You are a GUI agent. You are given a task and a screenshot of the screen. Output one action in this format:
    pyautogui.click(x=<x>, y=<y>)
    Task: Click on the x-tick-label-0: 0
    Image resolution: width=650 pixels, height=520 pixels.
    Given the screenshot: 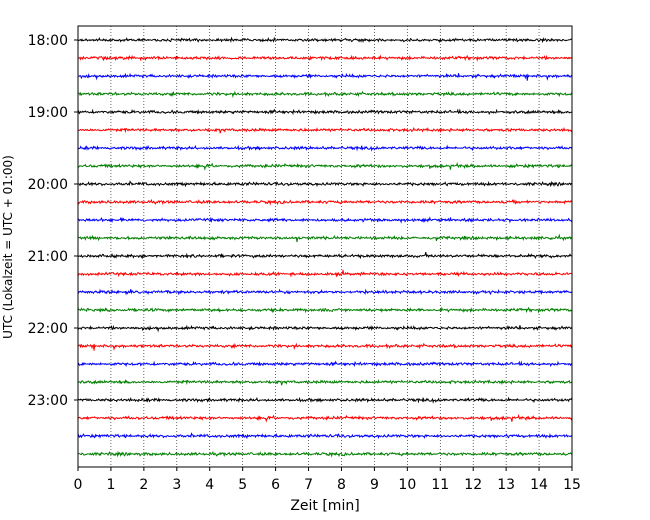 What is the action you would take?
    pyautogui.click(x=78, y=485)
    